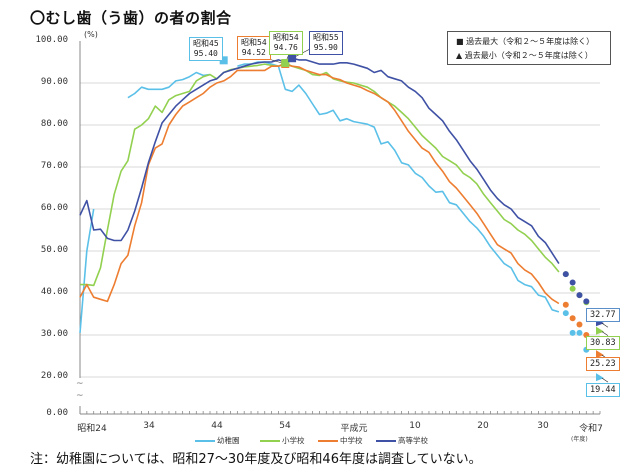  What do you see at coordinates (57, 413) in the screenshot?
I see `y-tick-0: 0.00` at bounding box center [57, 413].